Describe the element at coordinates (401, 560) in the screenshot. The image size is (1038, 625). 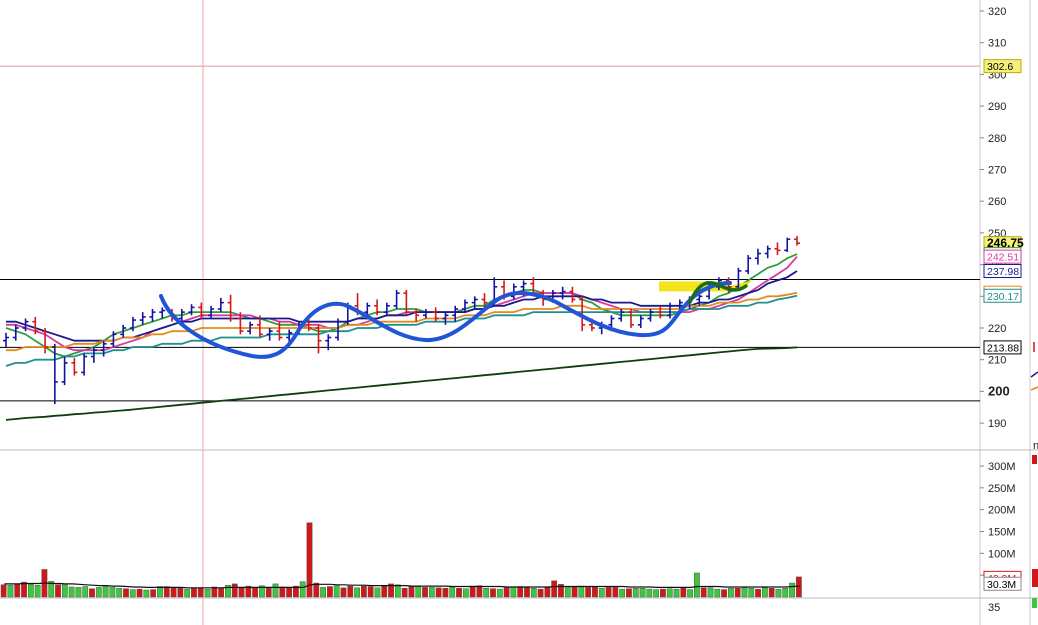
I see `volume-bars` at that location.